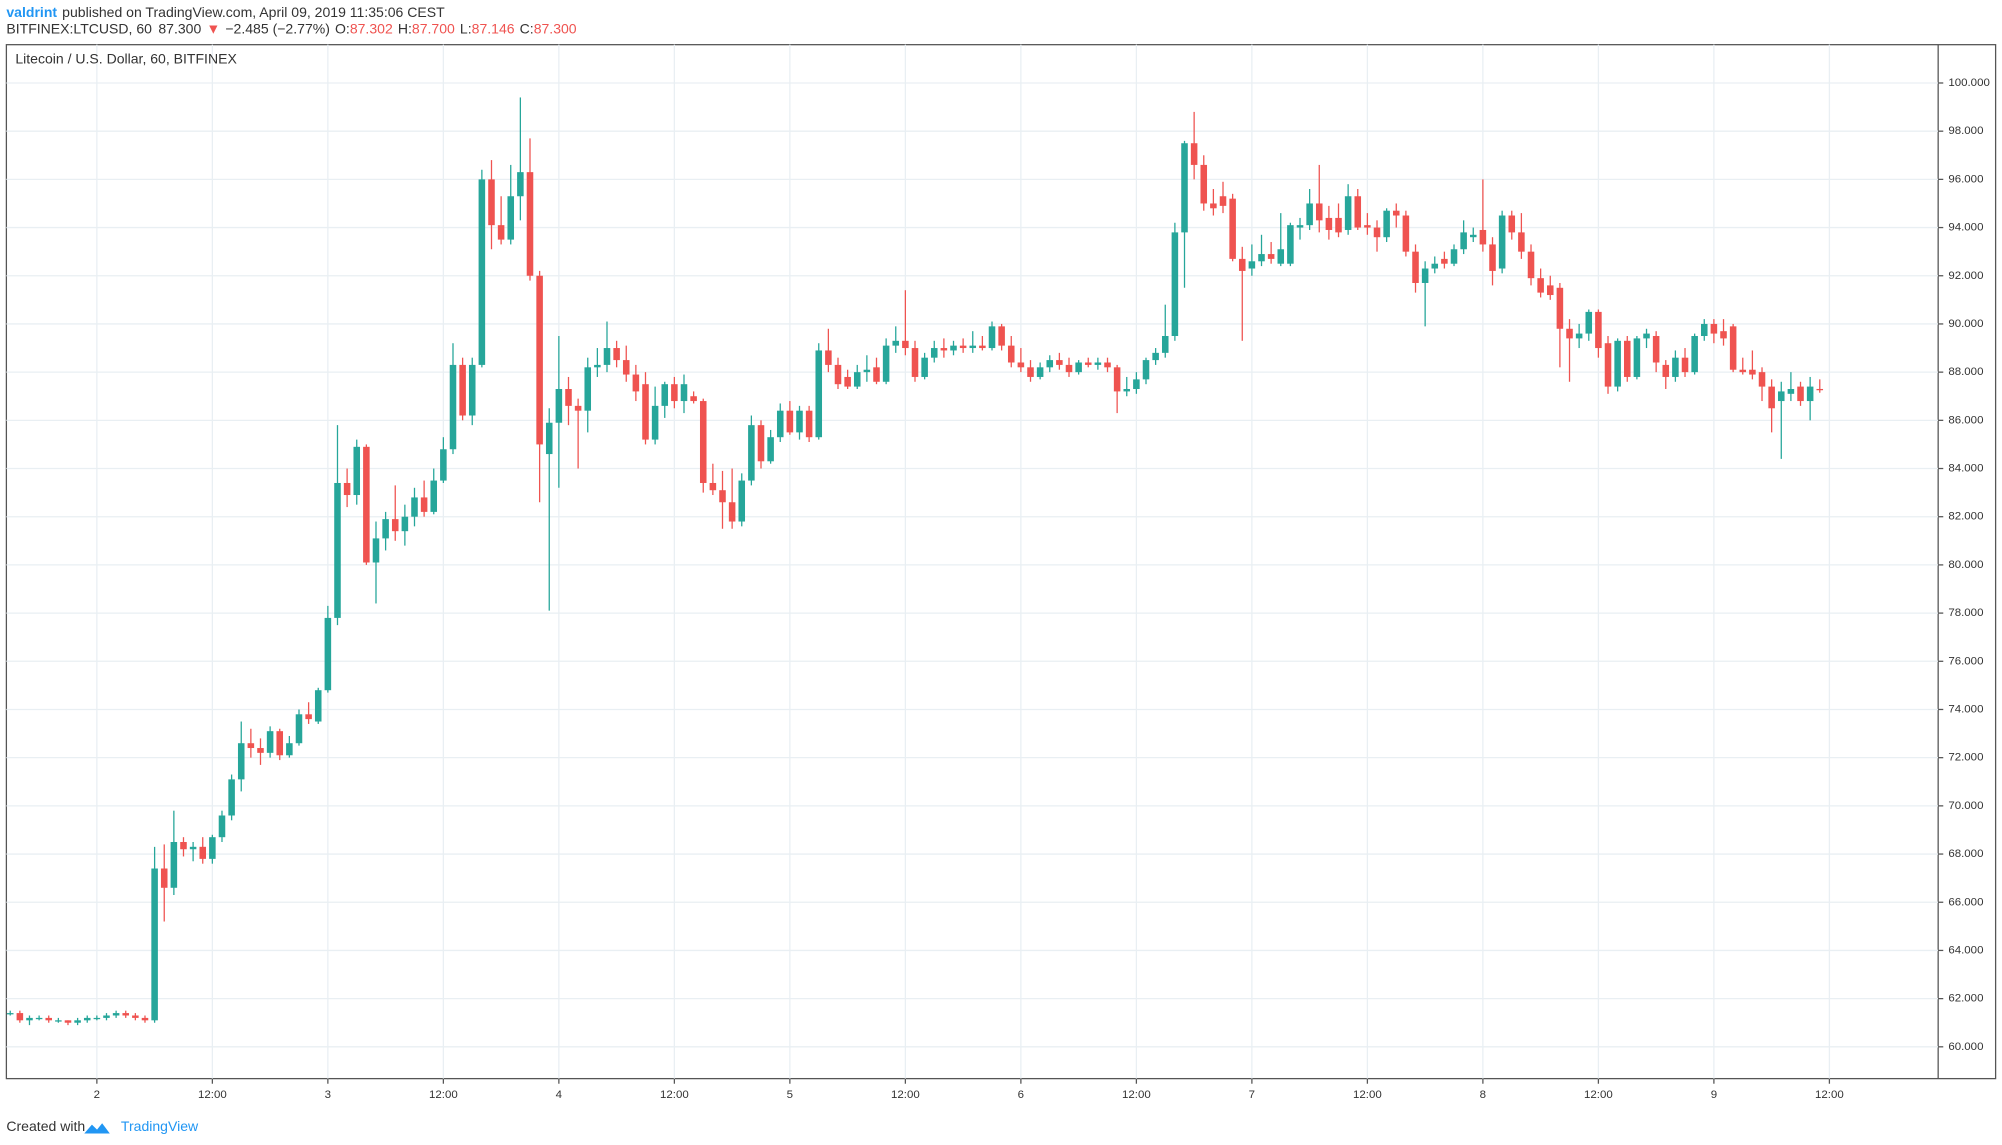 The height and width of the screenshot is (1145, 2002). Describe the element at coordinates (277, 28) in the screenshot. I see `change: −2.485 (−2.77%)` at that location.